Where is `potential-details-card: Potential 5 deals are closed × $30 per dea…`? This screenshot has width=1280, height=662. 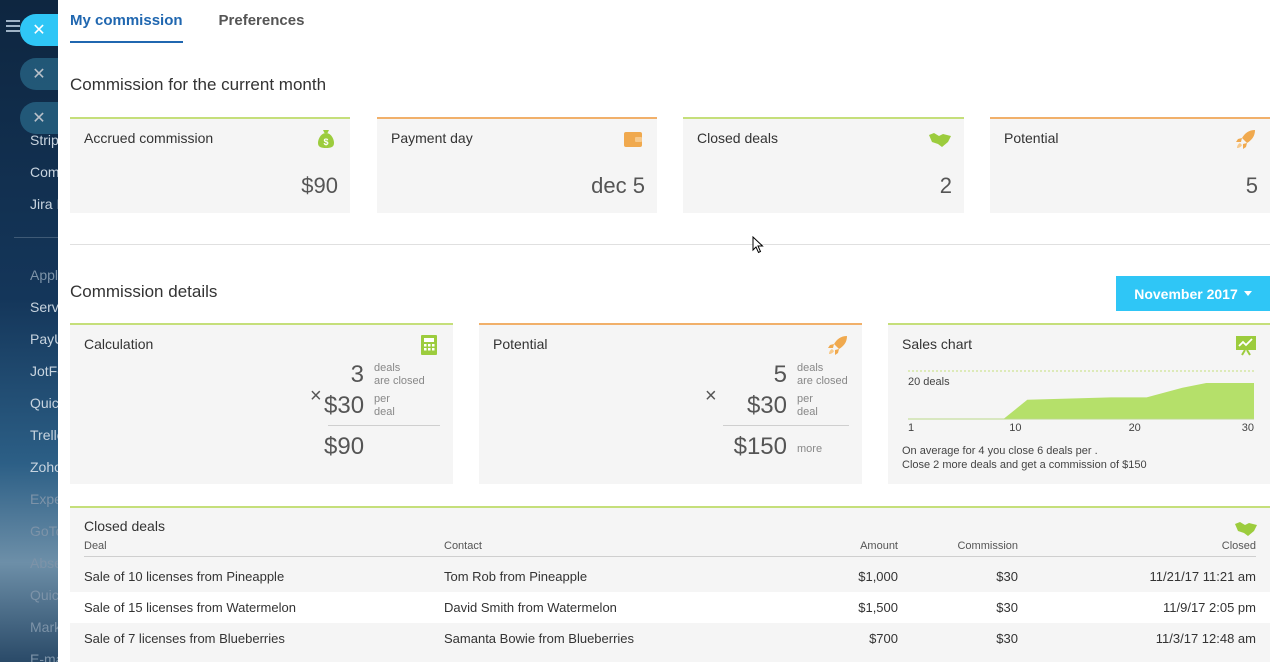
potential-details-card: Potential 5 deals are closed × $30 per dea… is located at coordinates (670, 403).